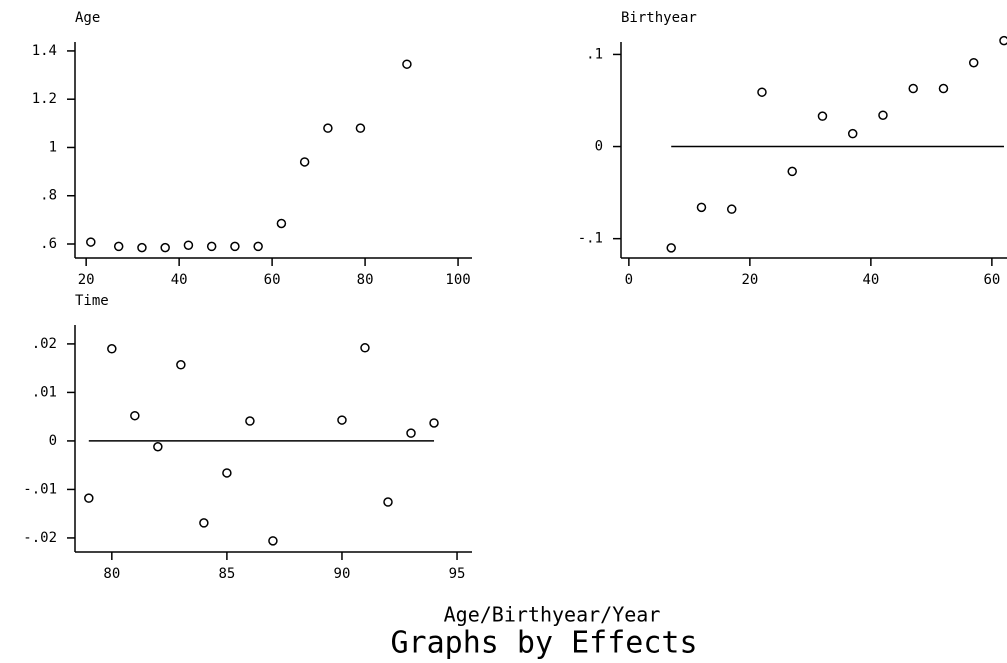 The width and height of the screenshot is (1007, 663). Describe the element at coordinates (44, 344) in the screenshot. I see `y-tick-label: .02` at that location.